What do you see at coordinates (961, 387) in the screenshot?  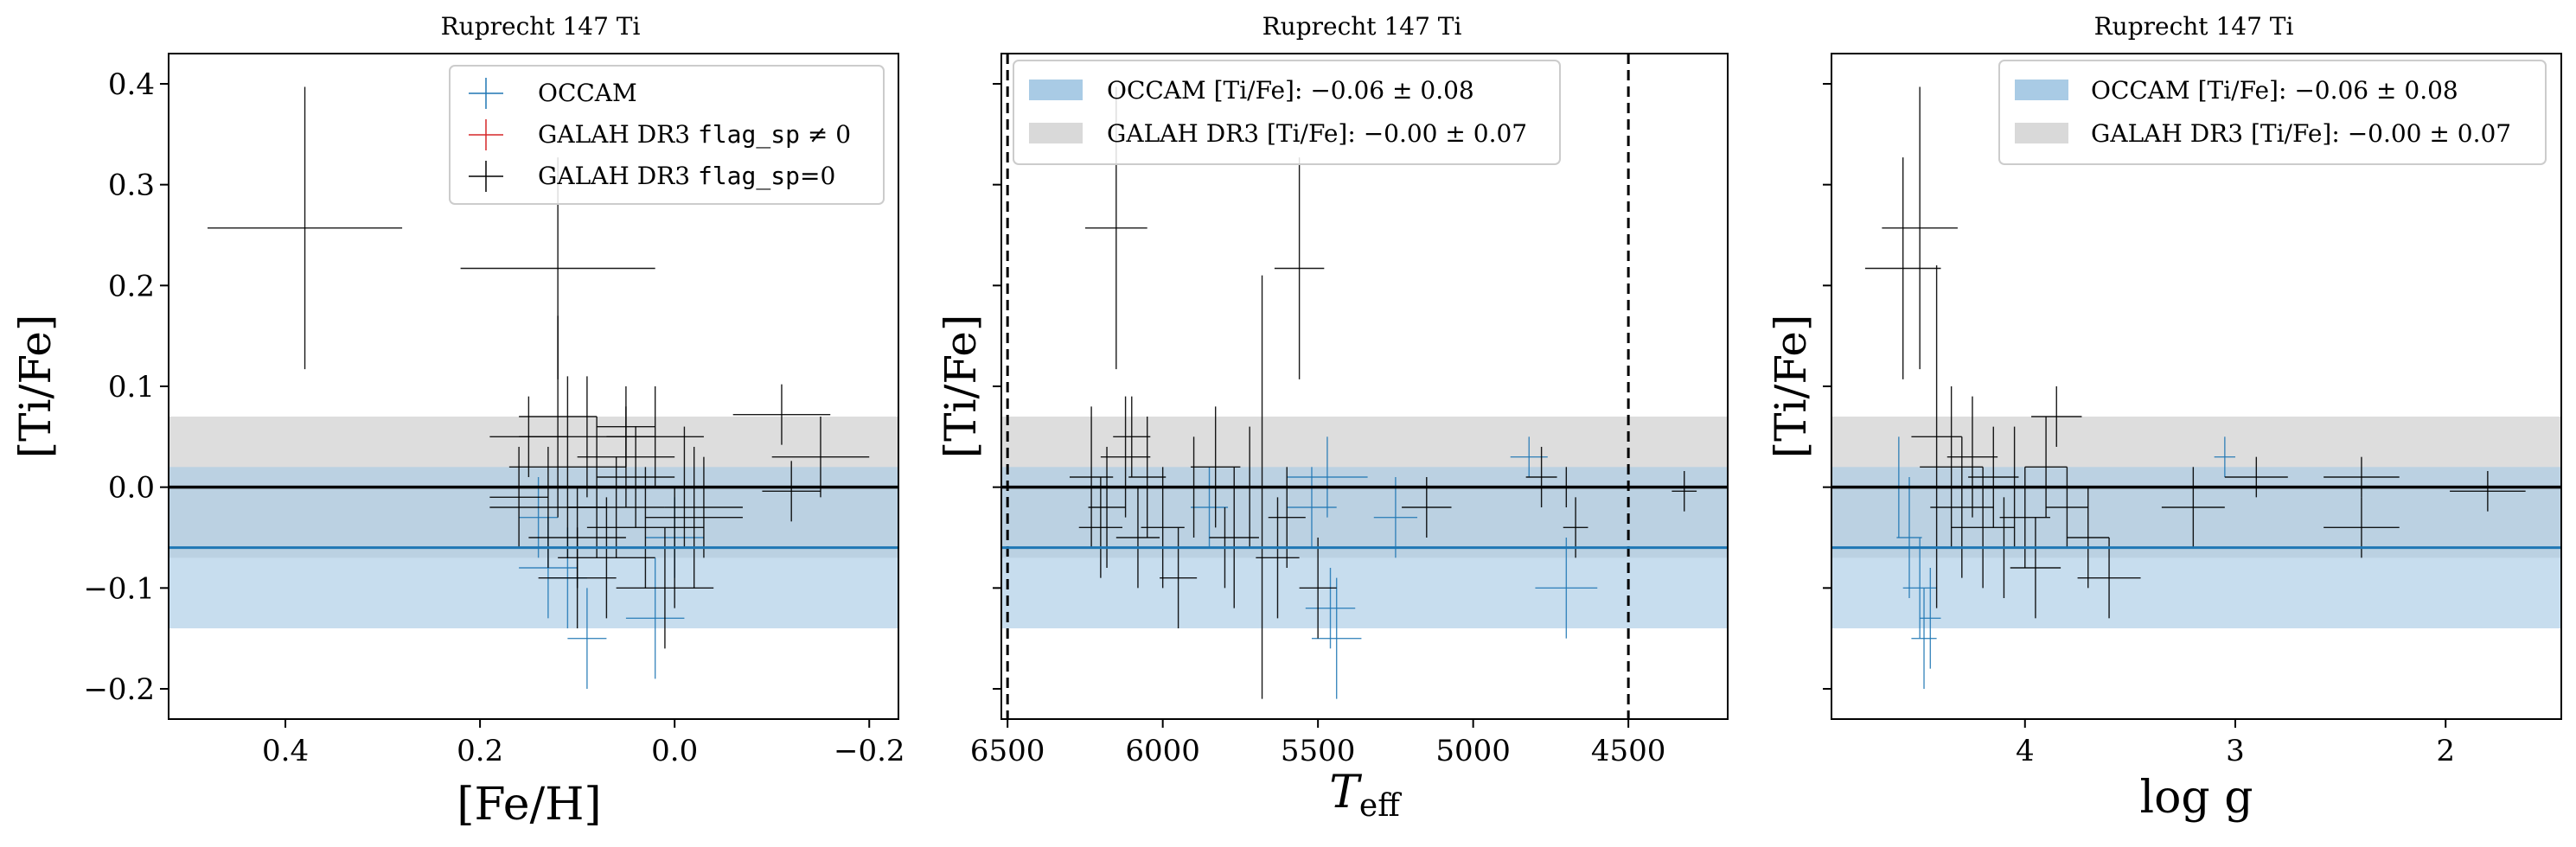 I see `panel-teff-ylabel: [Ti/Fe]` at bounding box center [961, 387].